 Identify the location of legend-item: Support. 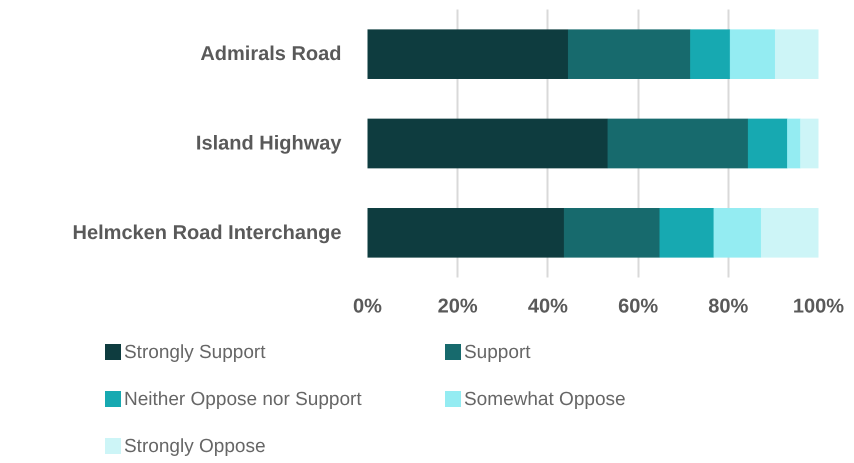
(488, 353).